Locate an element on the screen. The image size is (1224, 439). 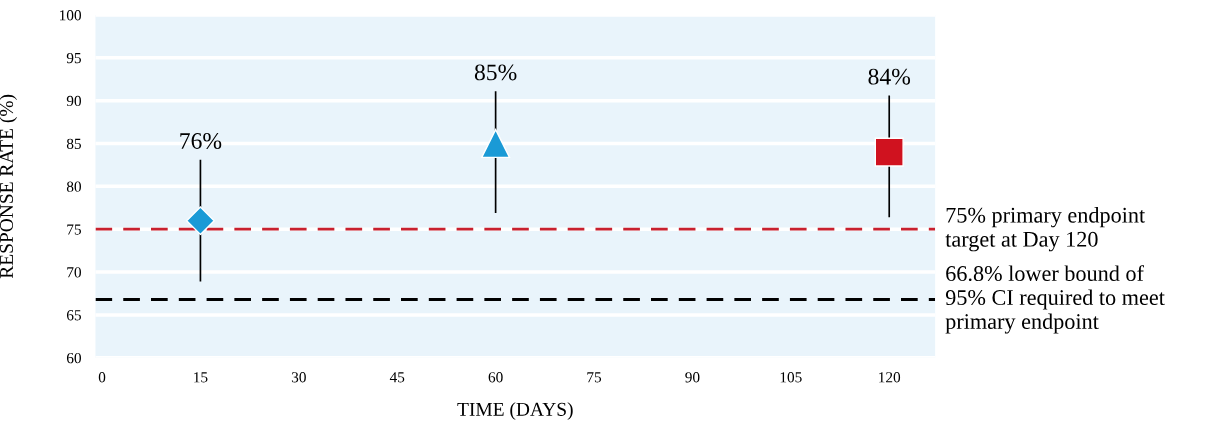
y-axis-title: RESPONSE RATE (%) is located at coordinates (8, 186).